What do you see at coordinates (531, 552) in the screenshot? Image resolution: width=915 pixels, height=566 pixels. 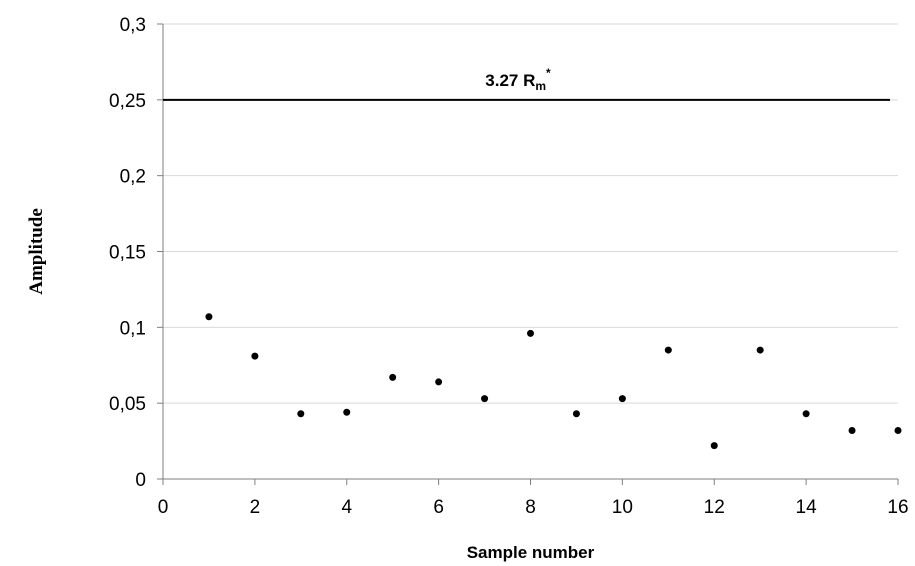 I see `x-axis-label: Sample number` at bounding box center [531, 552].